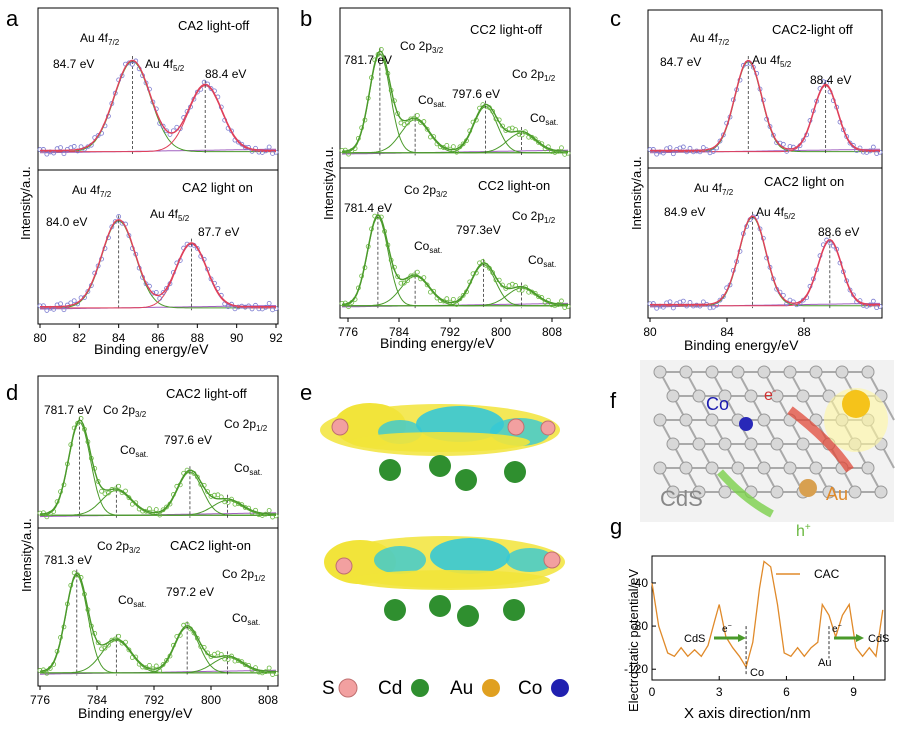 Image resolution: width=899 pixels, height=729 pixels. Describe the element at coordinates (426, 191) in the screenshot. I see `panel-b-bottom-main1: Co 2p3/2` at that location.